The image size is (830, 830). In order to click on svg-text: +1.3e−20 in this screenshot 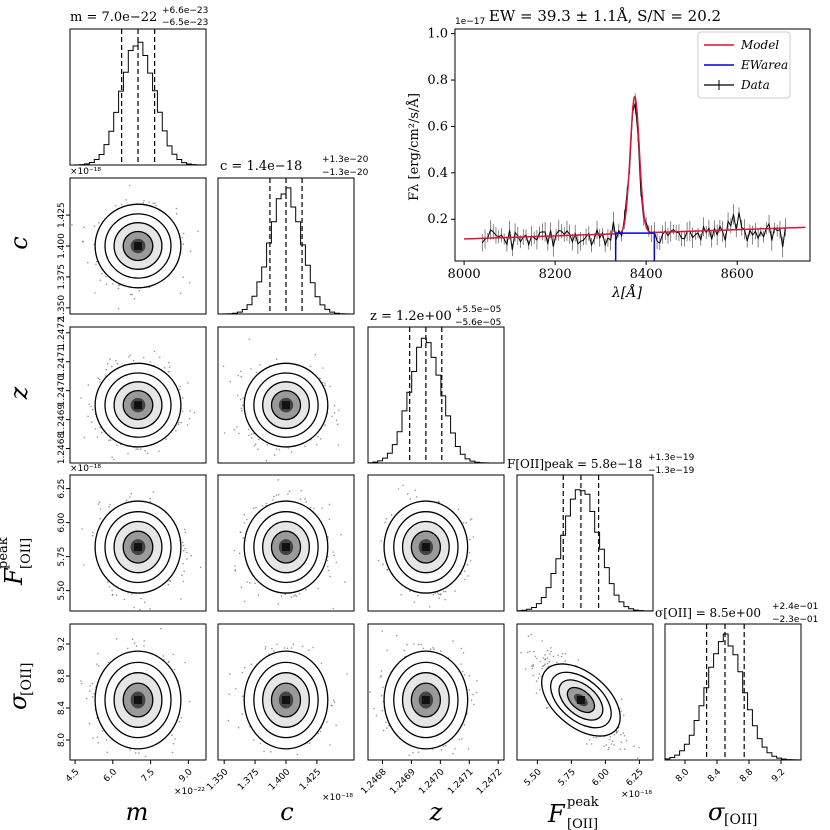, I will do `click(345, 160)`.